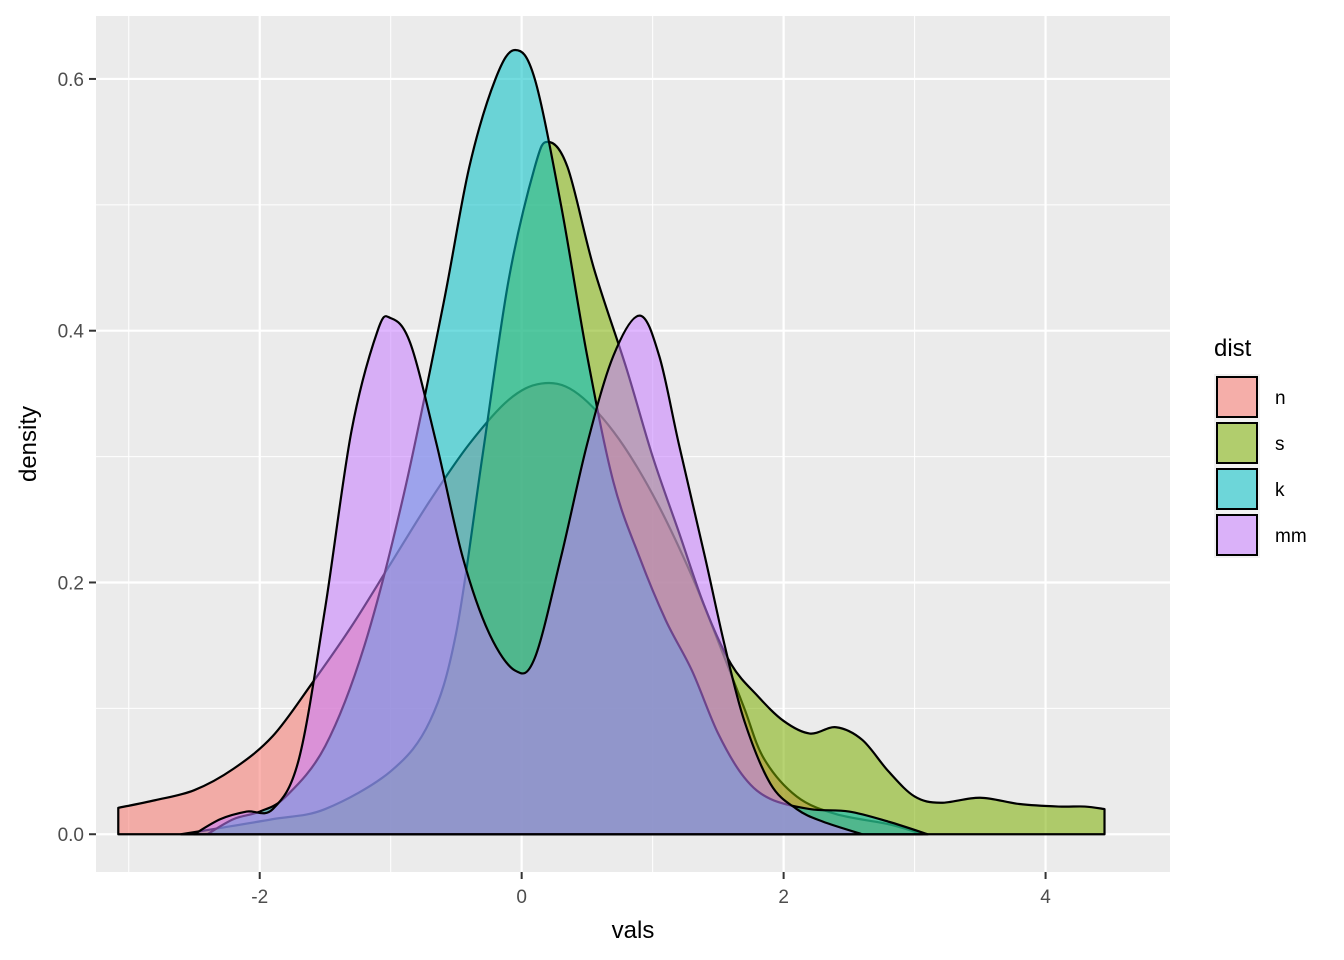 The image size is (1344, 960). Describe the element at coordinates (651, 890) in the screenshot. I see `x-axis: -2 0 2 4` at that location.